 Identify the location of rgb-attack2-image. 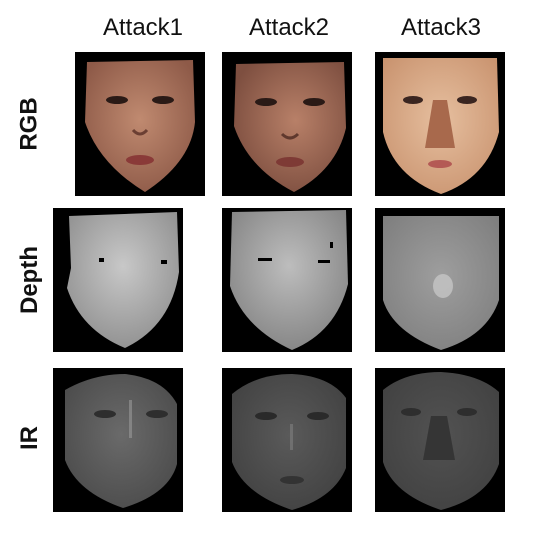
(287, 124).